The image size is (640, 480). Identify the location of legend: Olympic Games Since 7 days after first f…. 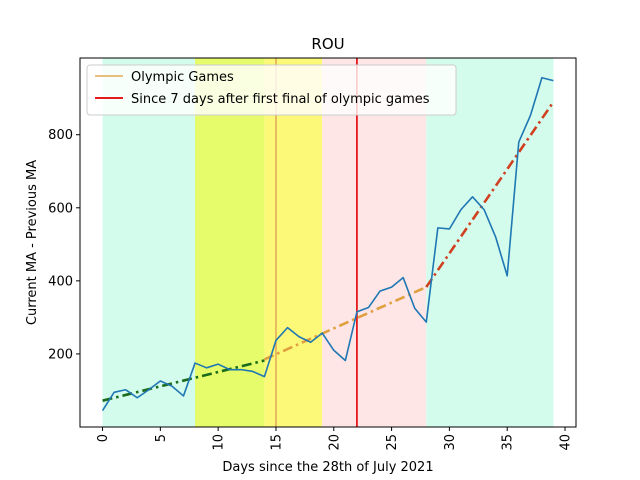
(271, 90).